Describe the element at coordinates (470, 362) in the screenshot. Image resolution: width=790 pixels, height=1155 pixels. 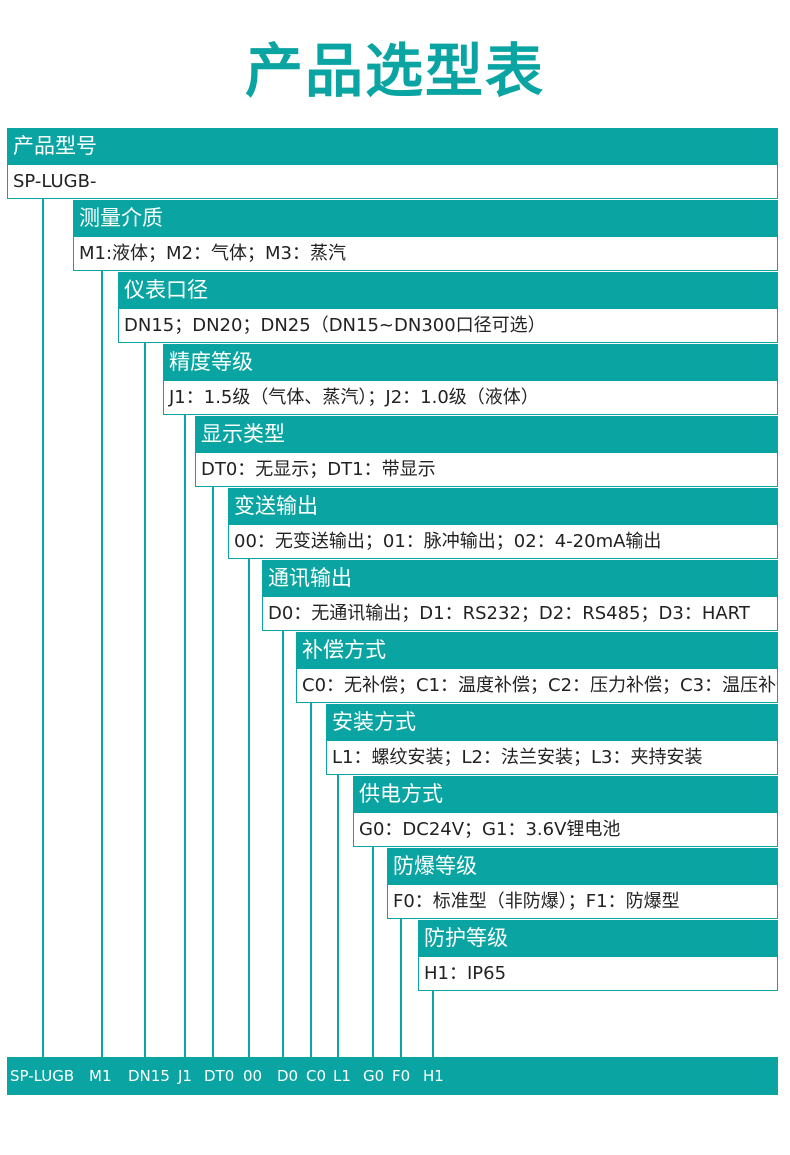
I see `block-header: 精度等级` at that location.